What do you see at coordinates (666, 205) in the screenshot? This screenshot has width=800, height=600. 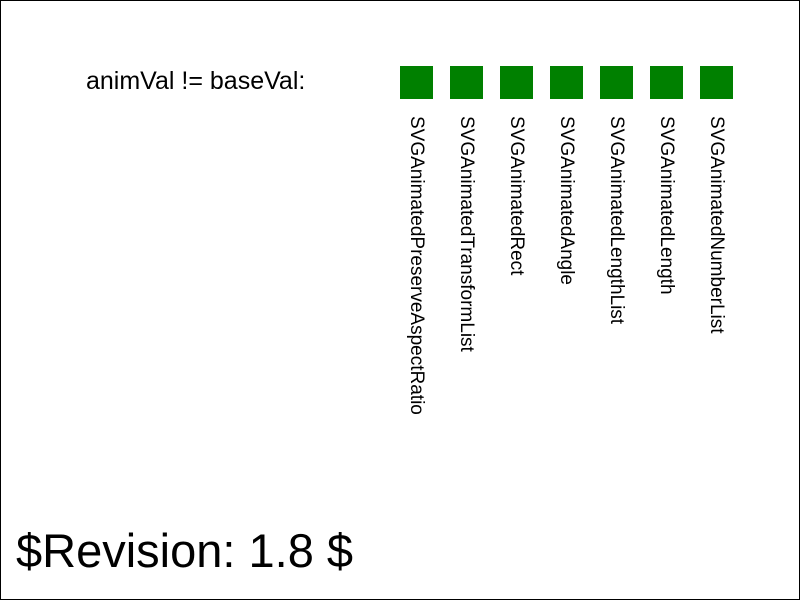 I see `interface-label: SVGAnimatedLength` at bounding box center [666, 205].